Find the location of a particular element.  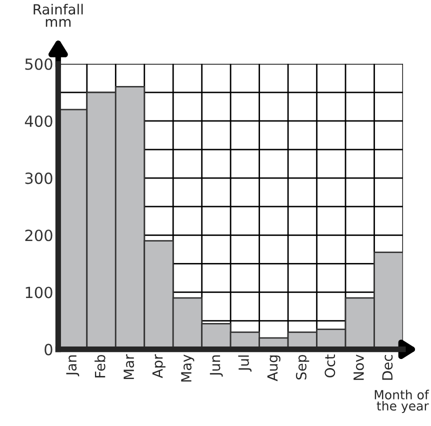

y-tick-label: 100 is located at coordinates (39, 292).